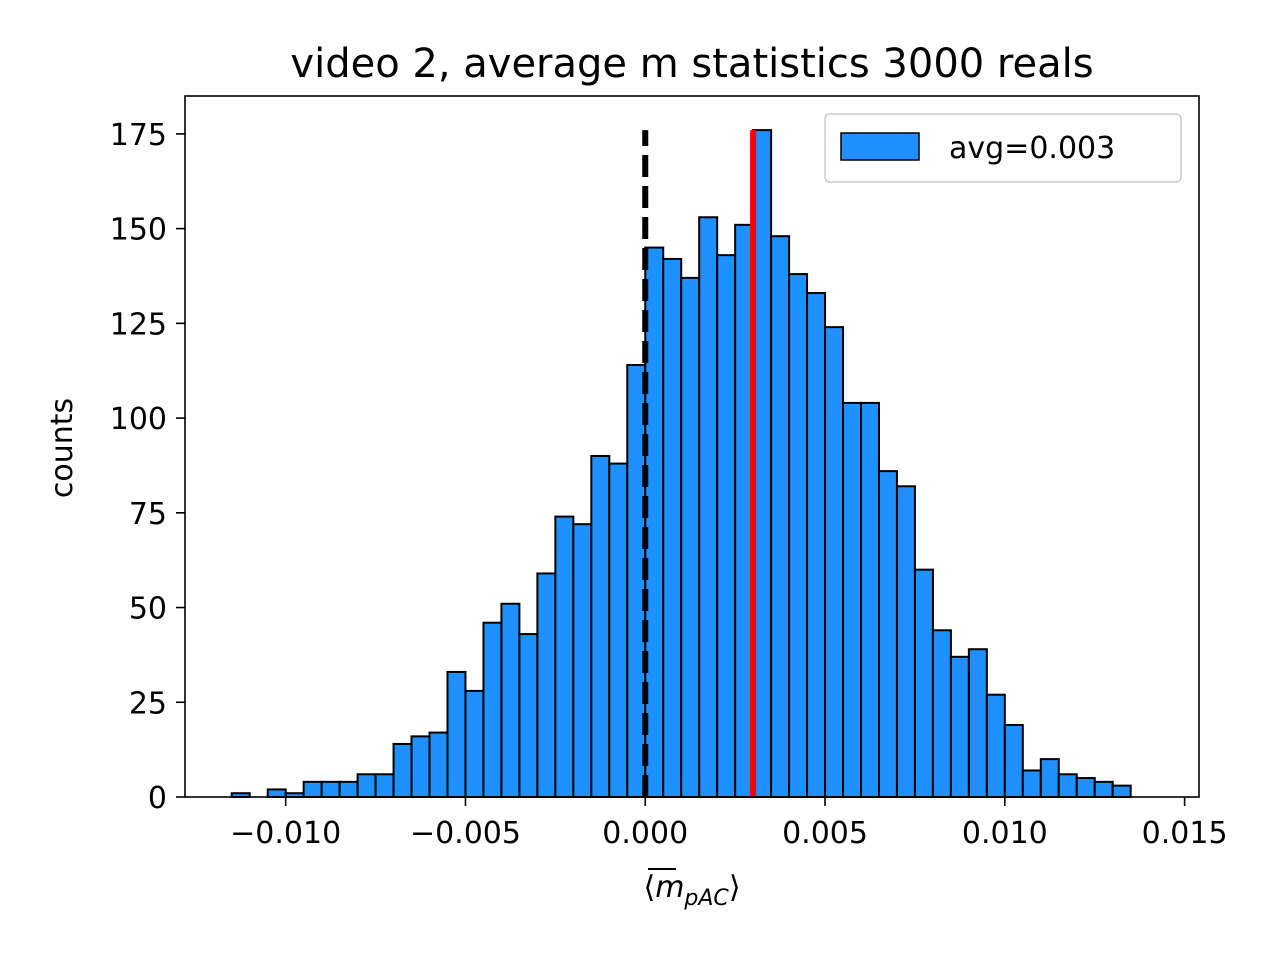 The width and height of the screenshot is (1280, 960). What do you see at coordinates (148, 703) in the screenshot?
I see `y-tick-label: 25` at bounding box center [148, 703].